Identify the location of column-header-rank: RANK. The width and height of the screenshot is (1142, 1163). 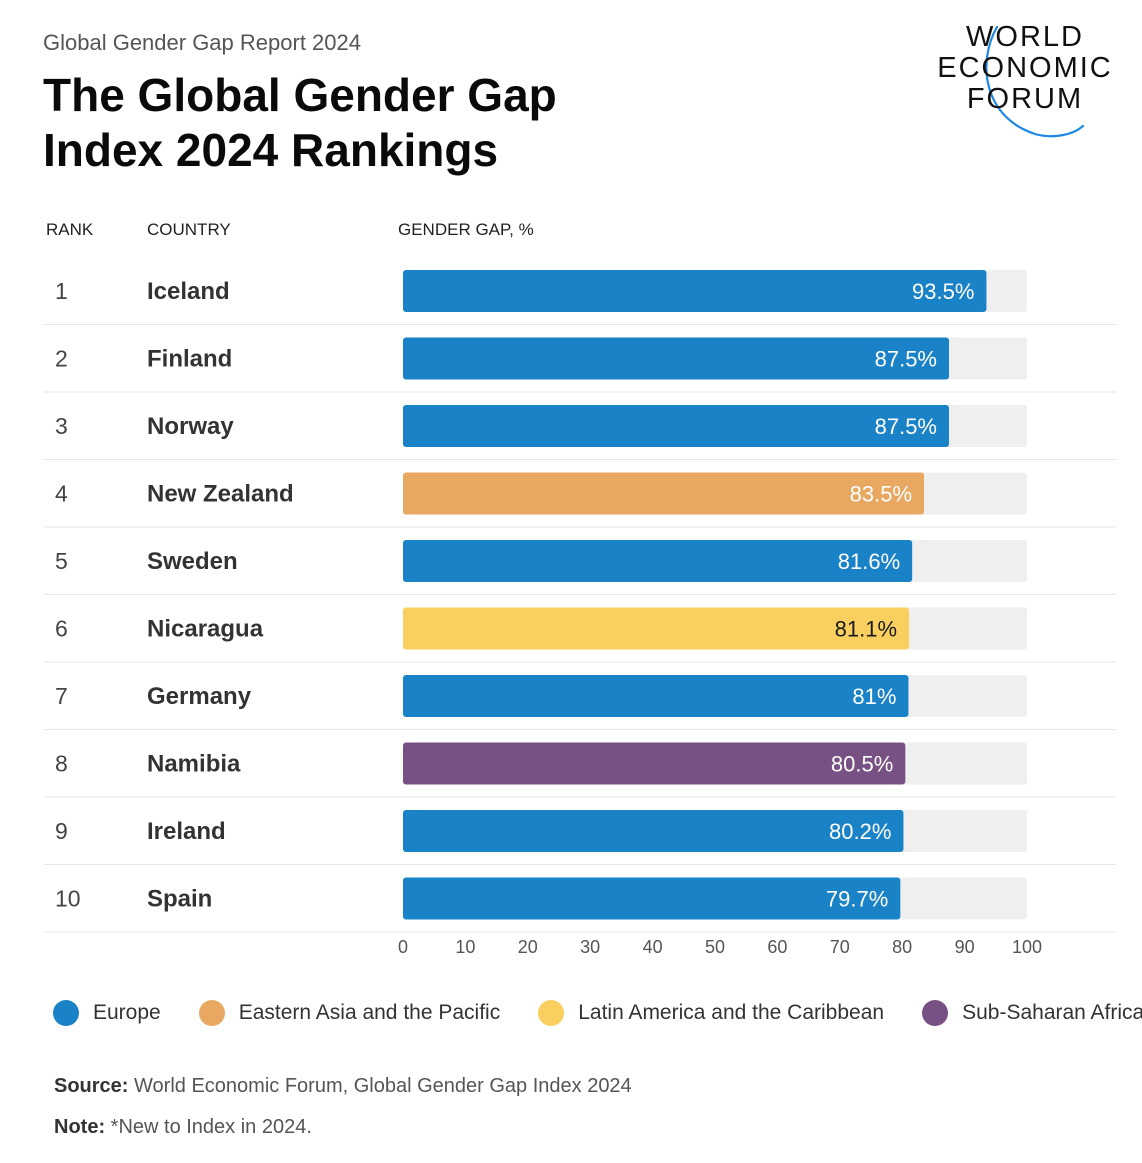
(70, 229).